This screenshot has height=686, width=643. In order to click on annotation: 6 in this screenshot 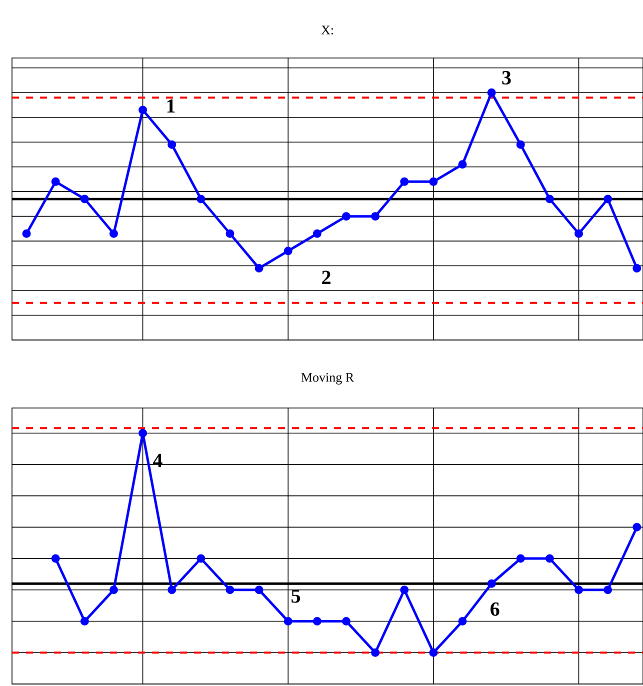, I will do `click(495, 609)`.